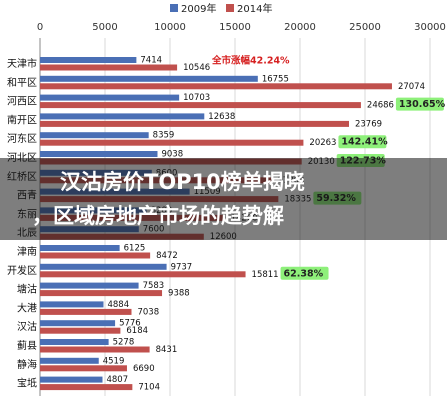  What do you see at coordinates (182, 267) in the screenshot?
I see `value-label: 9737` at bounding box center [182, 267].